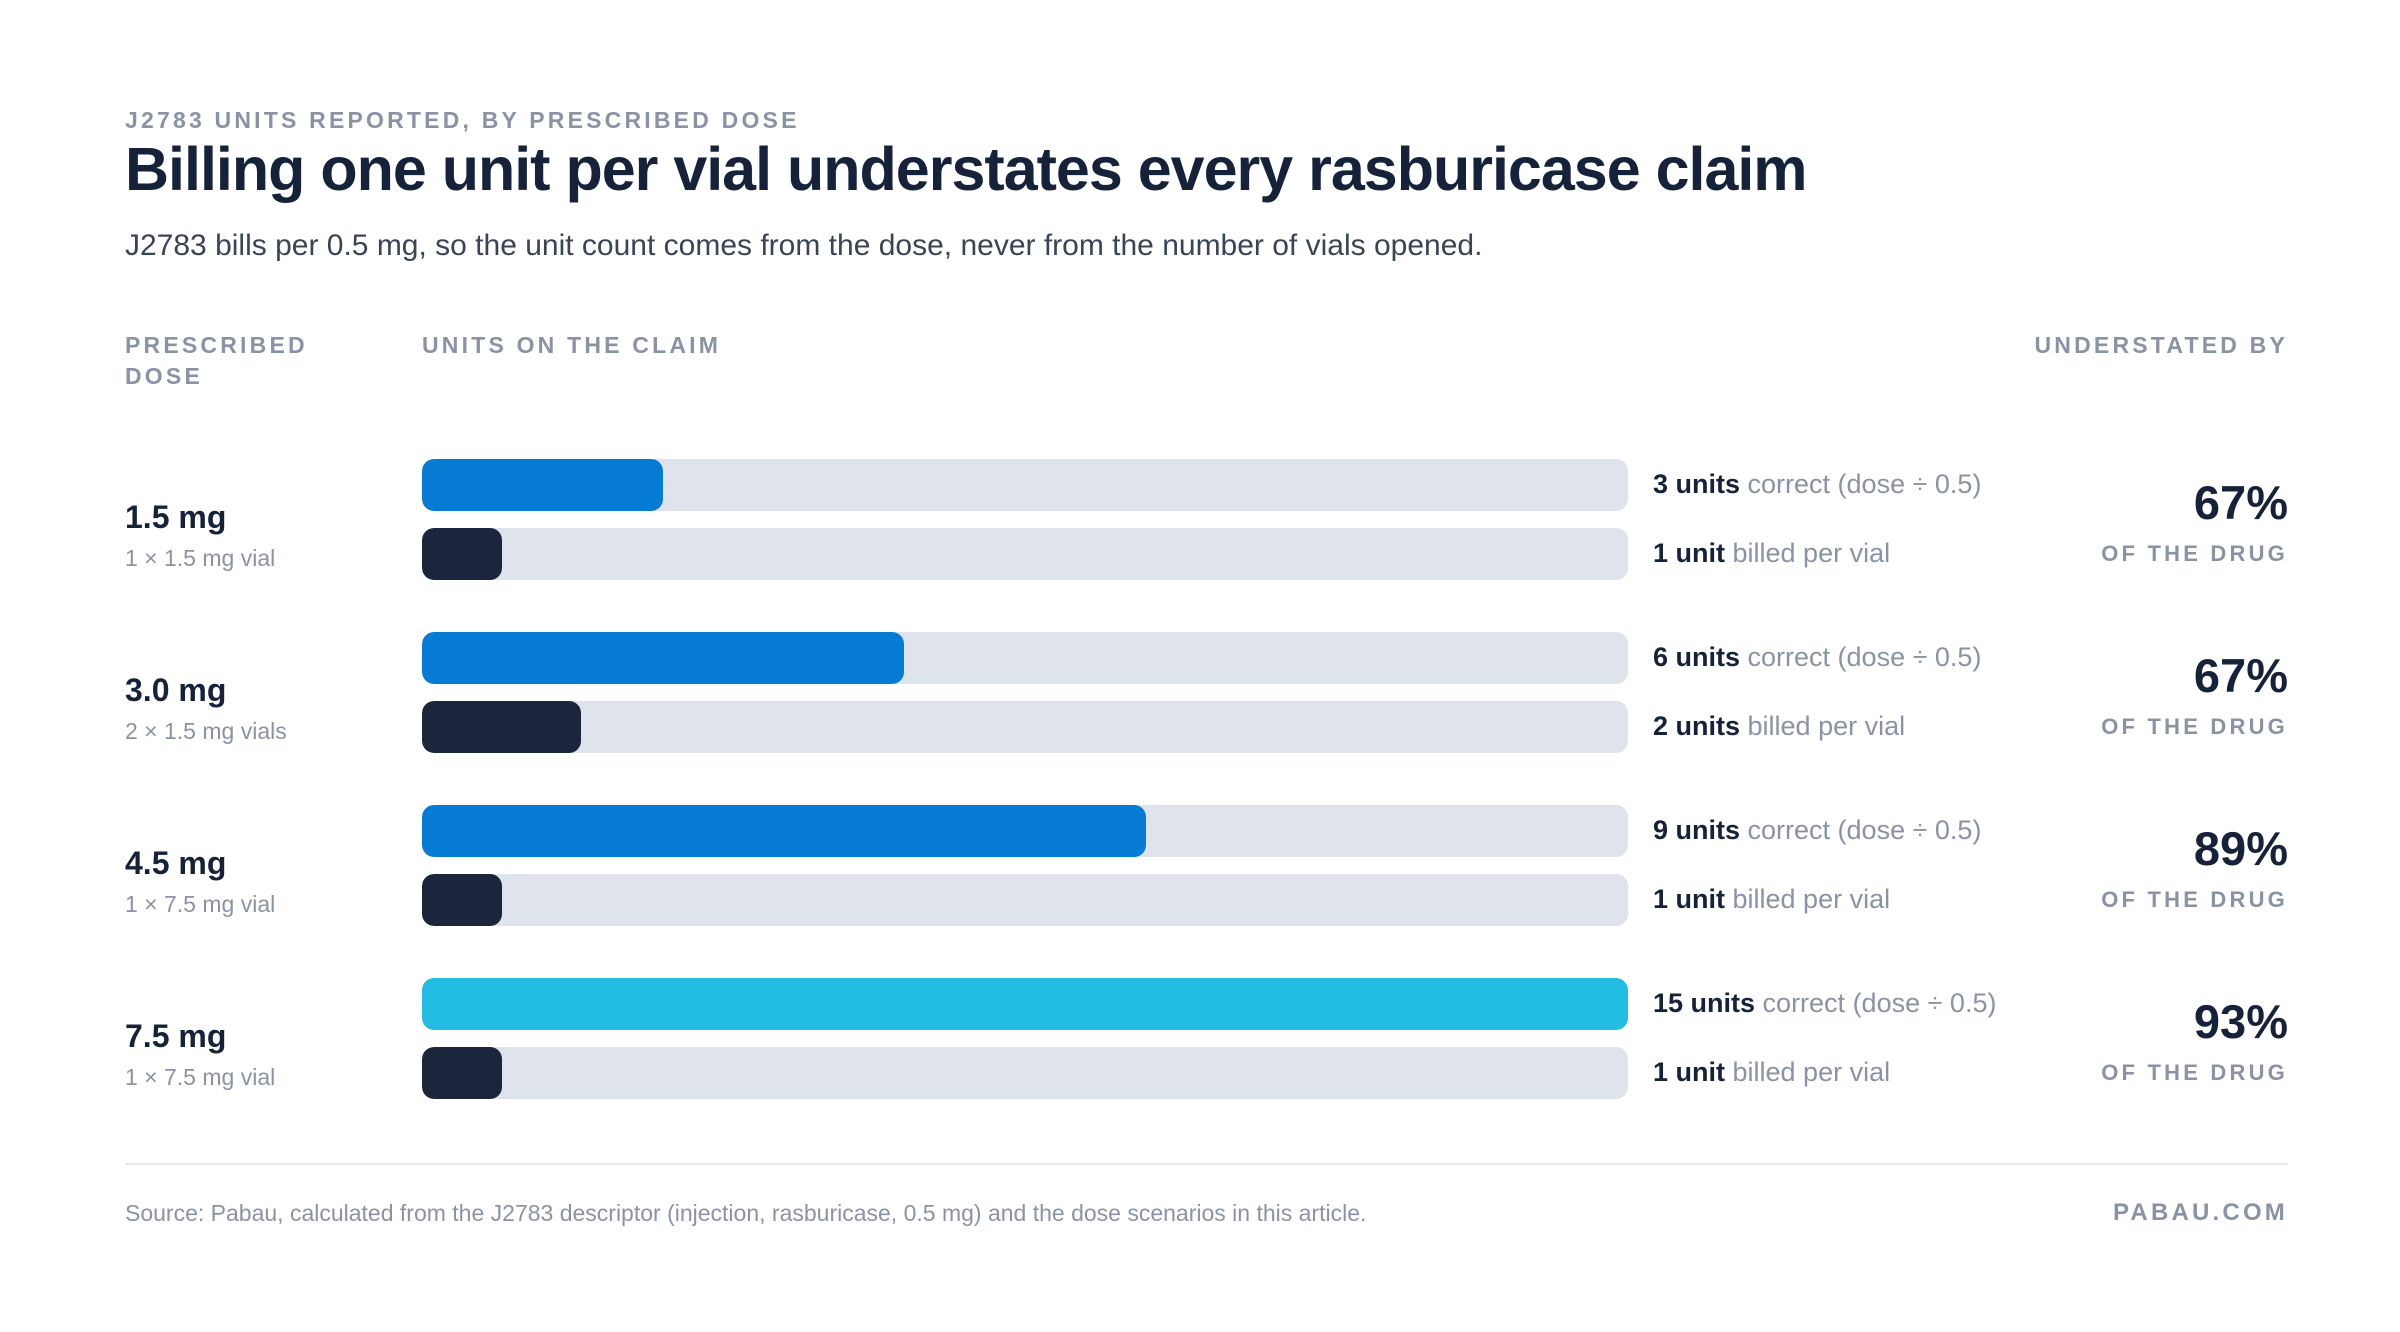 The height and width of the screenshot is (1332, 2400). I want to click on correct-units-label: 9 units correct (dose ÷ 0.5), so click(1817, 830).